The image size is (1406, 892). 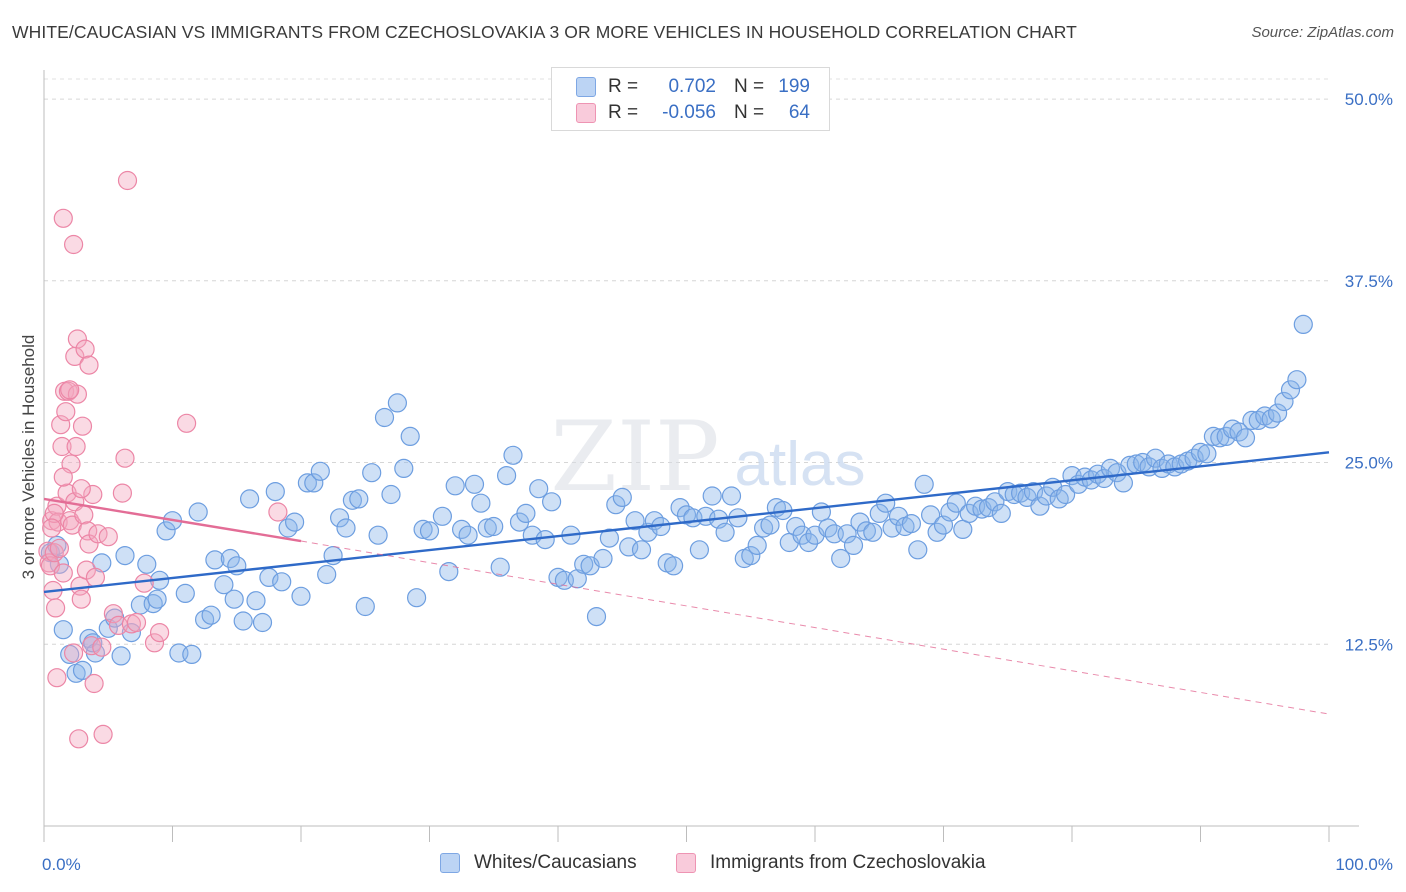 What do you see at coordinates (689, 112) in the screenshot?
I see `legend-r-value: -0.056` at bounding box center [689, 112].